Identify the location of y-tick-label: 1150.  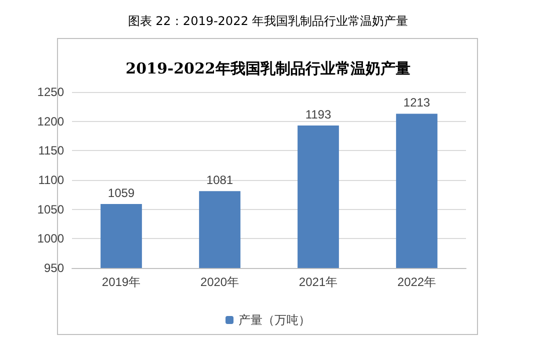
(51, 151).